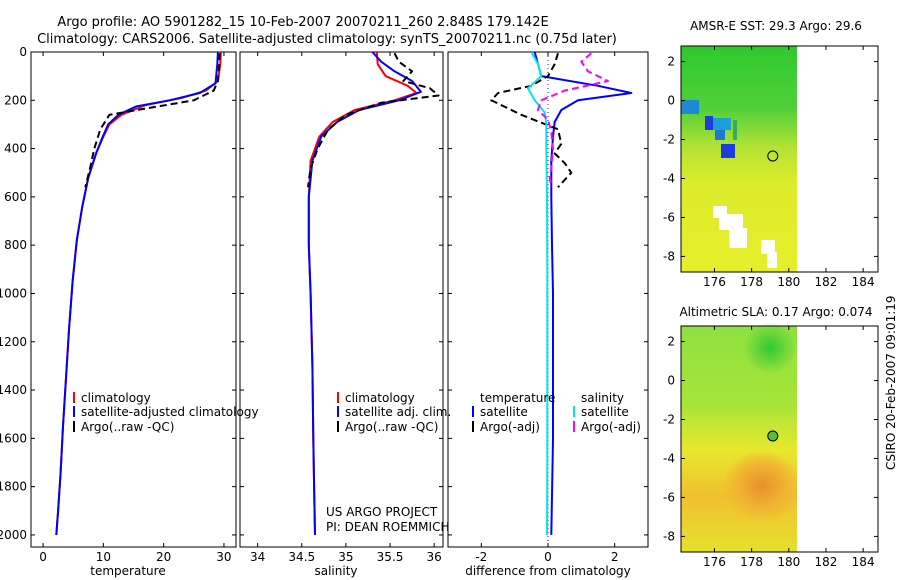 The width and height of the screenshot is (900, 580). What do you see at coordinates (837, 439) in the screenshot?
I see `sla-no-data-region` at bounding box center [837, 439].